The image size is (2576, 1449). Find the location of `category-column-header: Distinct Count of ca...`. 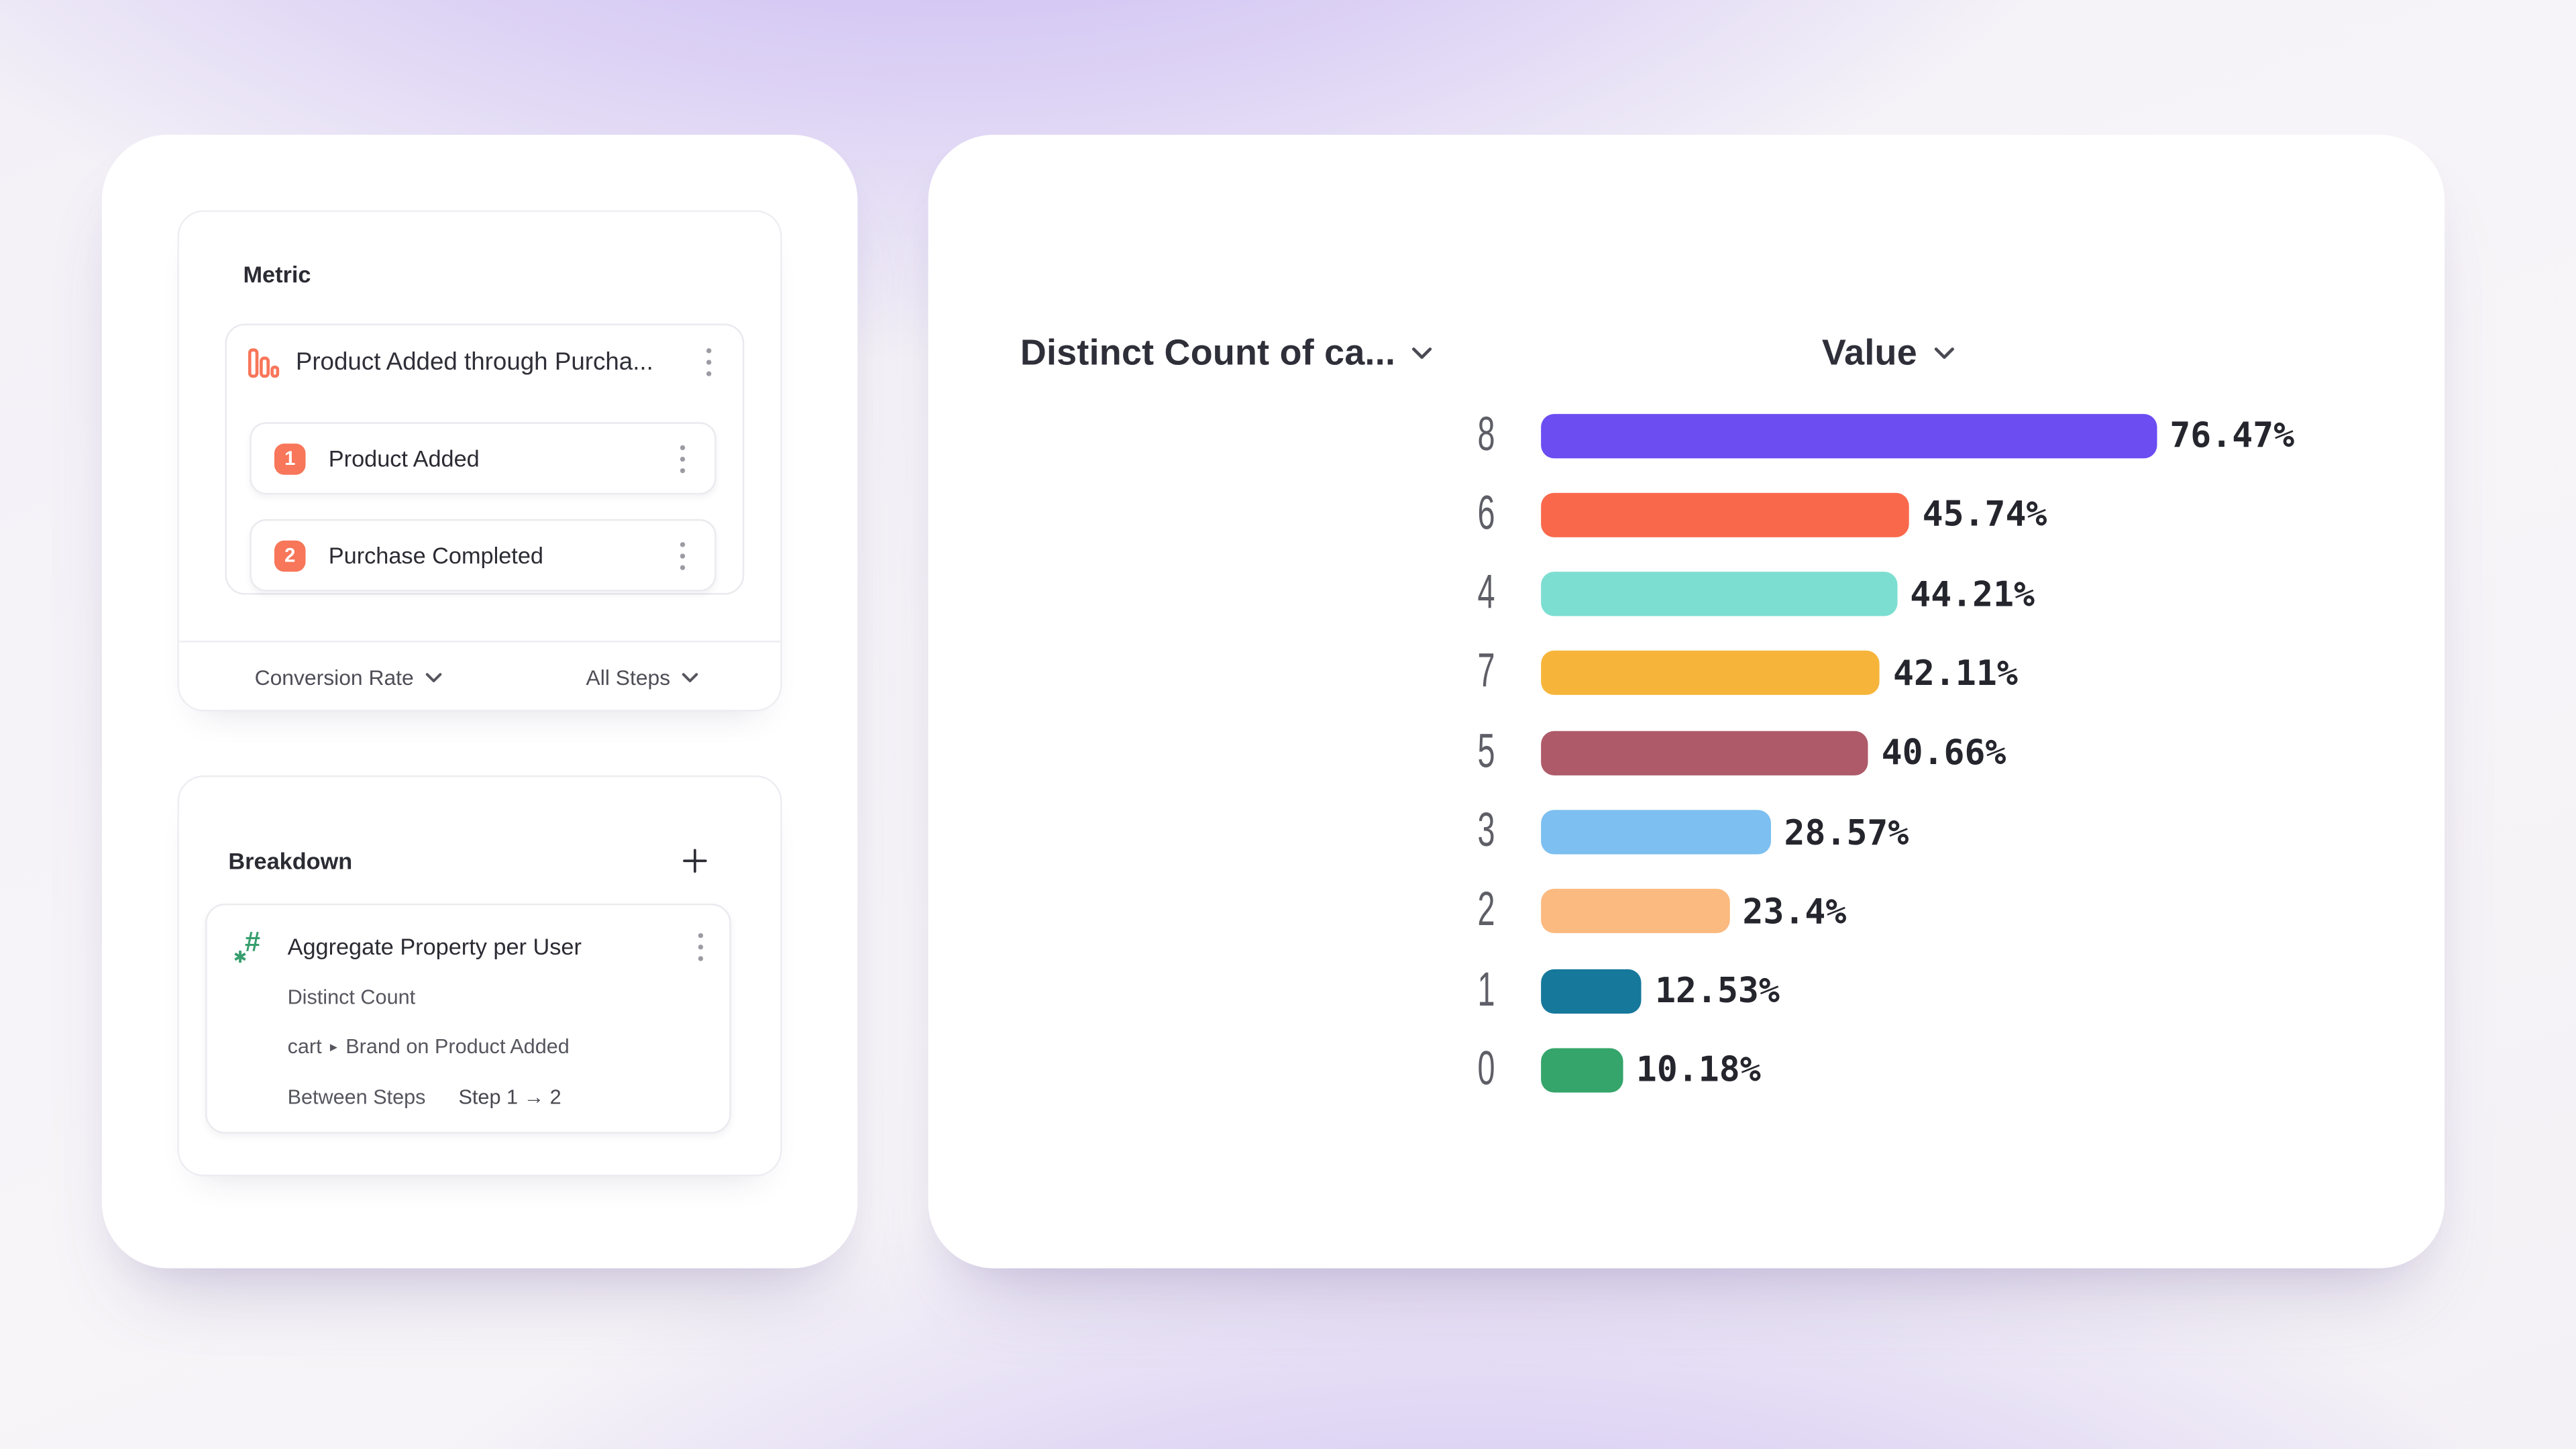

category-column-header: Distinct Count of ca... is located at coordinates (1227, 353).